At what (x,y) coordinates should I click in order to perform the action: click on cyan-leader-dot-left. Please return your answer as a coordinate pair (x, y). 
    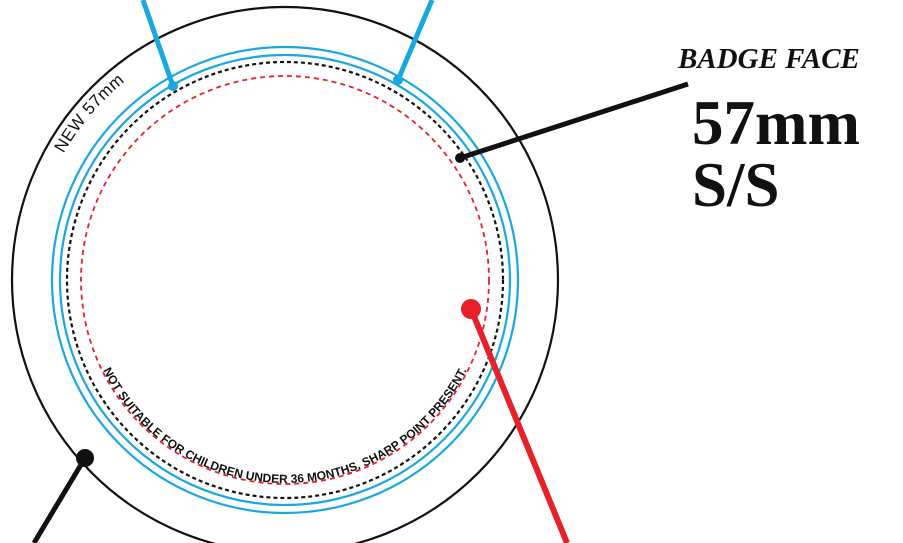
    Looking at the image, I should click on (173, 86).